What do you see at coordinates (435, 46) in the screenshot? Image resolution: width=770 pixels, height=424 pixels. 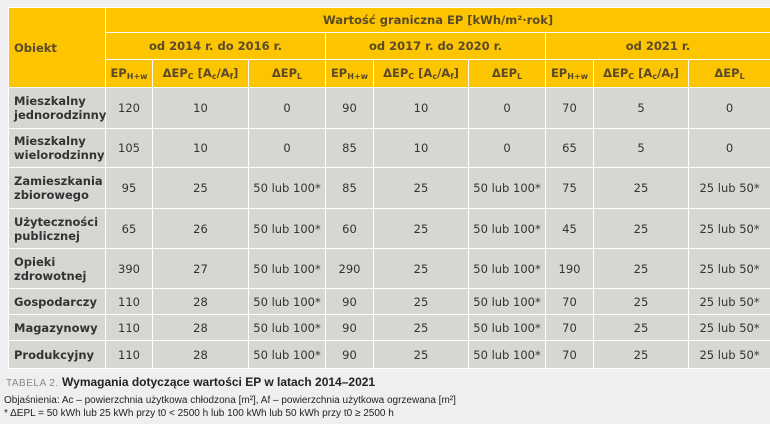 I see `header-period-2: od 2017 r. do 2020 r.` at bounding box center [435, 46].